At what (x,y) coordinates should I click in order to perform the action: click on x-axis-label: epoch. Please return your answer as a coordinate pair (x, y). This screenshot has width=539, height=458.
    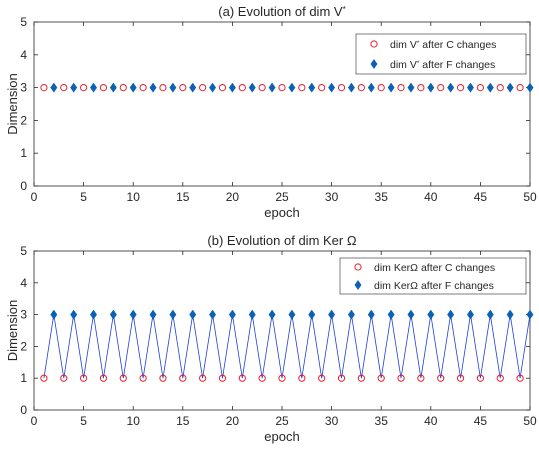
    Looking at the image, I should click on (281, 212).